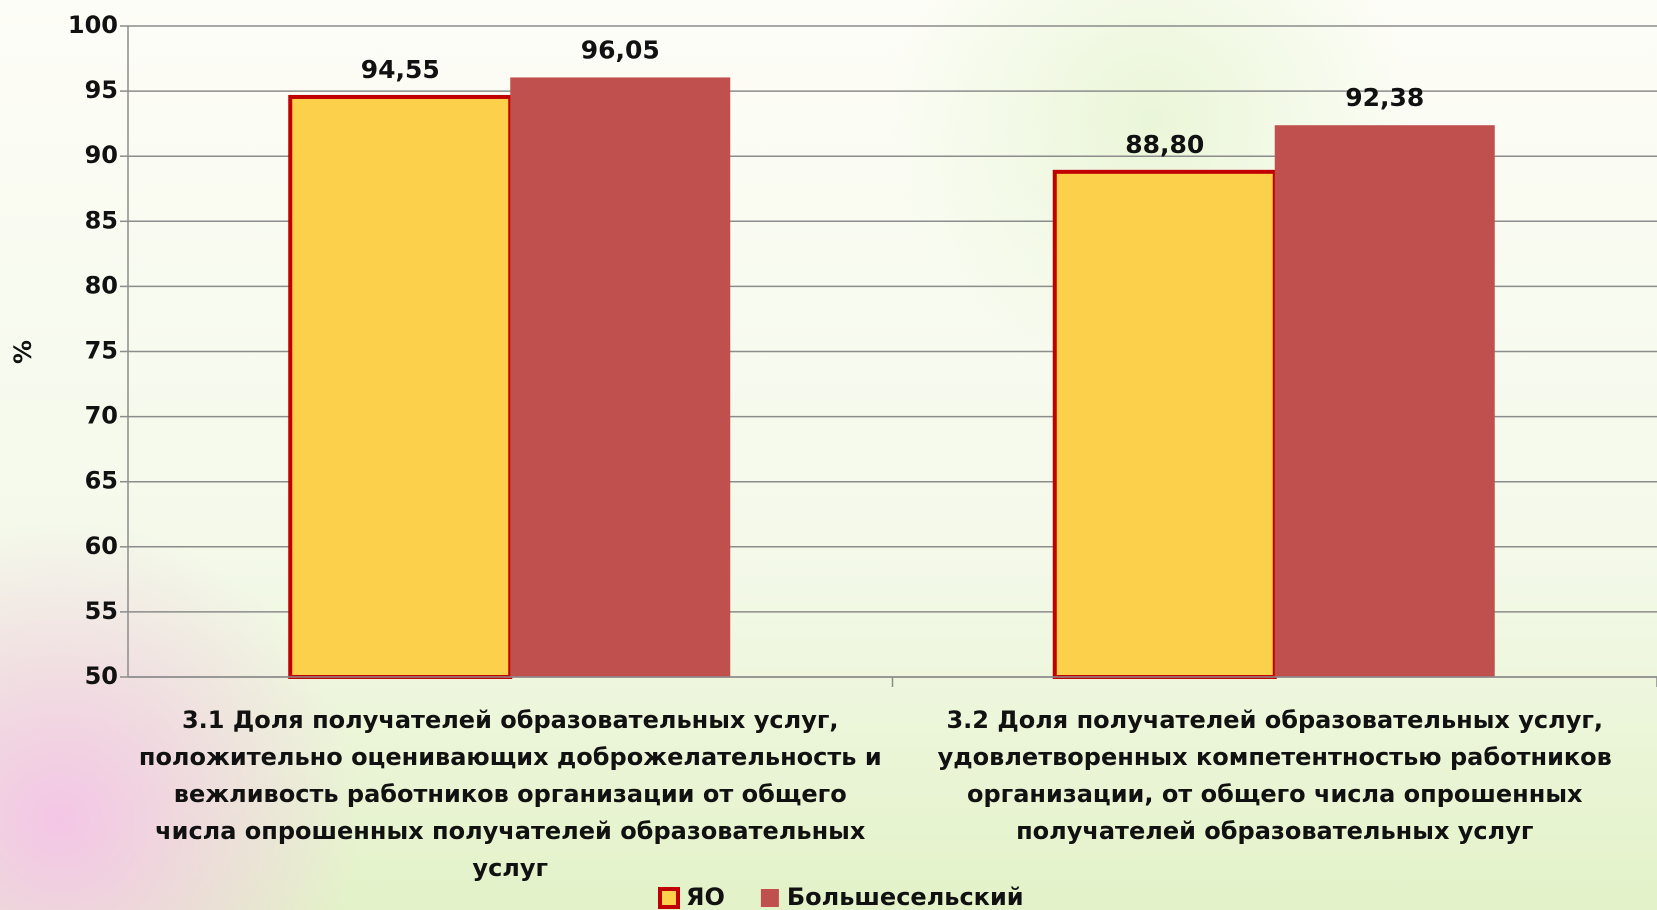  I want to click on y-tick-label: 65, so click(101, 481).